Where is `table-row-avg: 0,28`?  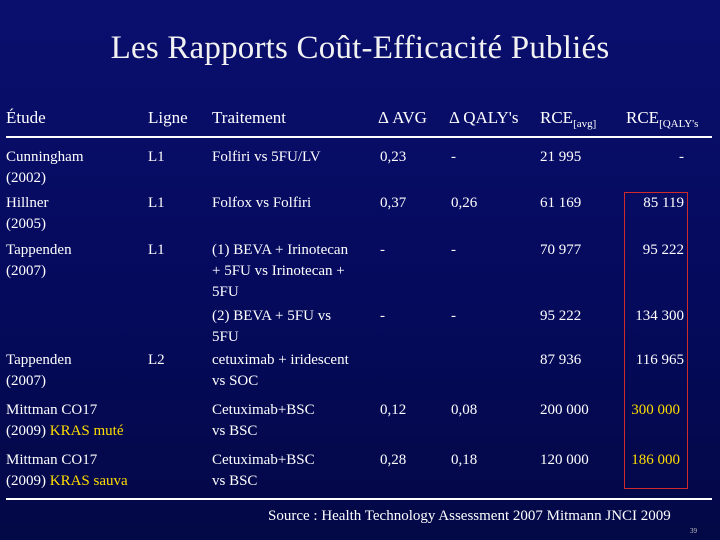
table-row-avg: 0,28 is located at coordinates (393, 460).